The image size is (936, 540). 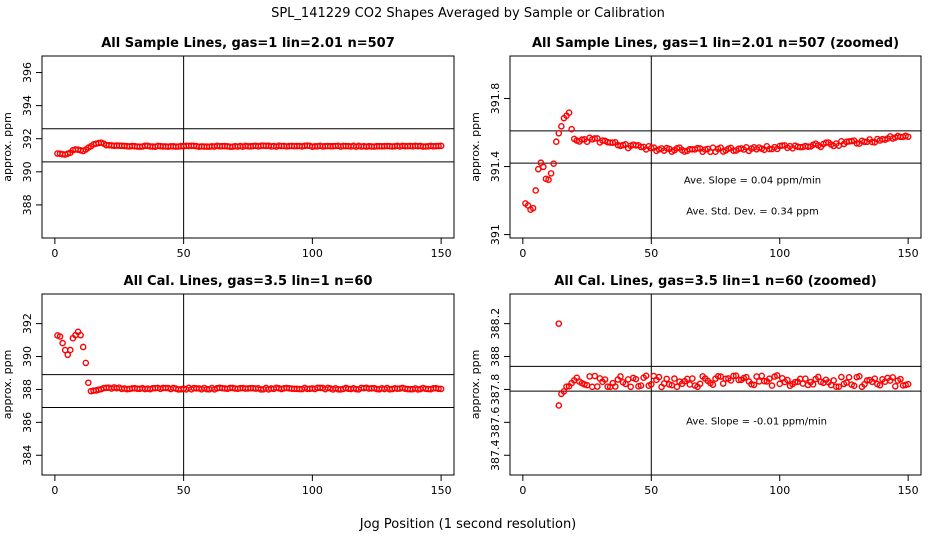 What do you see at coordinates (495, 423) in the screenshot?
I see `y-tick-label: 387.6` at bounding box center [495, 423].